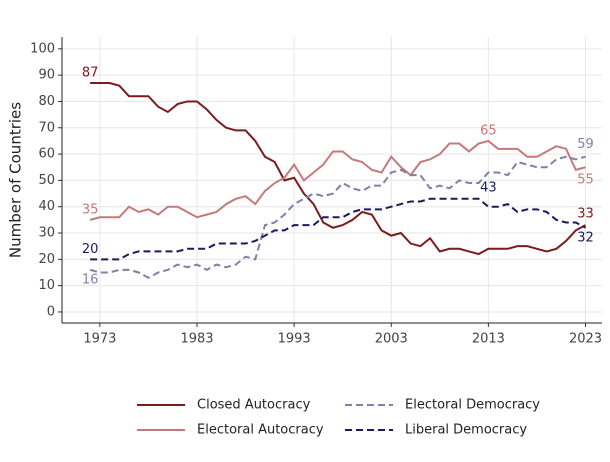  I want to click on y-tick-label: 70, so click(46, 127).